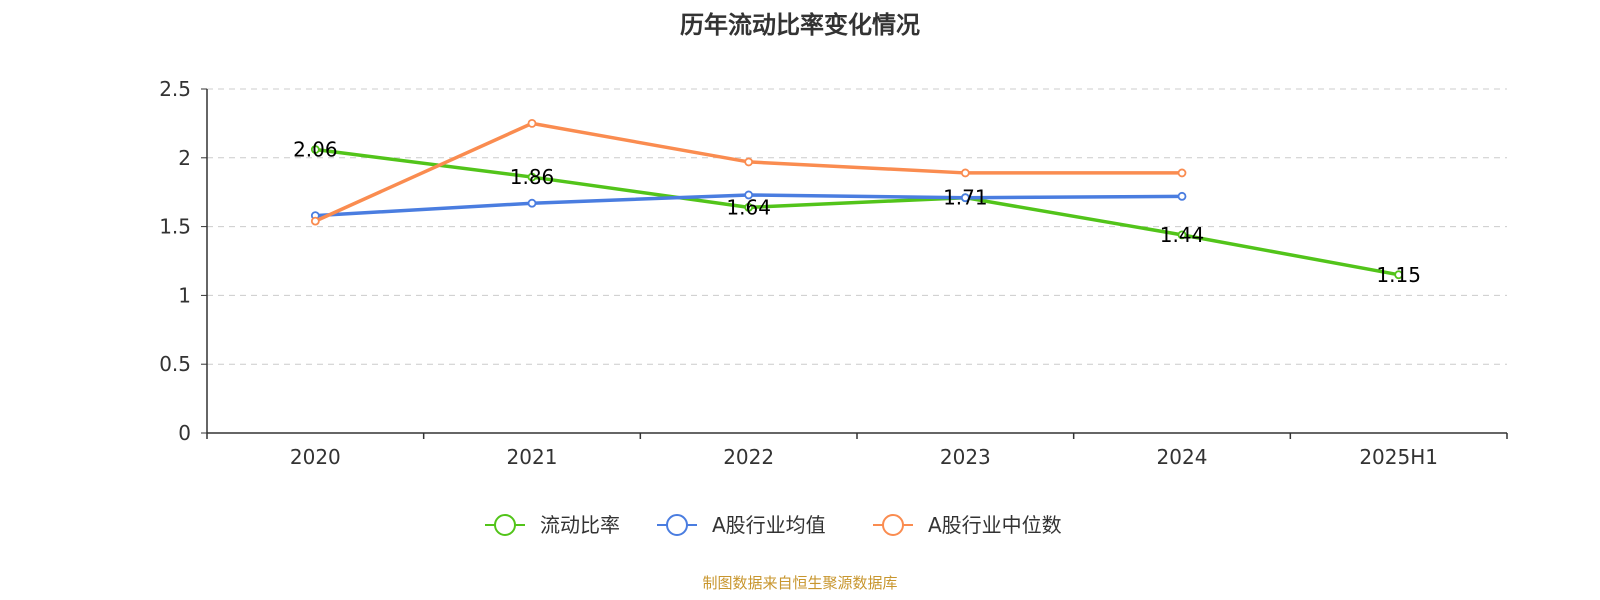 This screenshot has height=600, width=1600. I want to click on legend-label: A股行业均值, so click(769, 525).